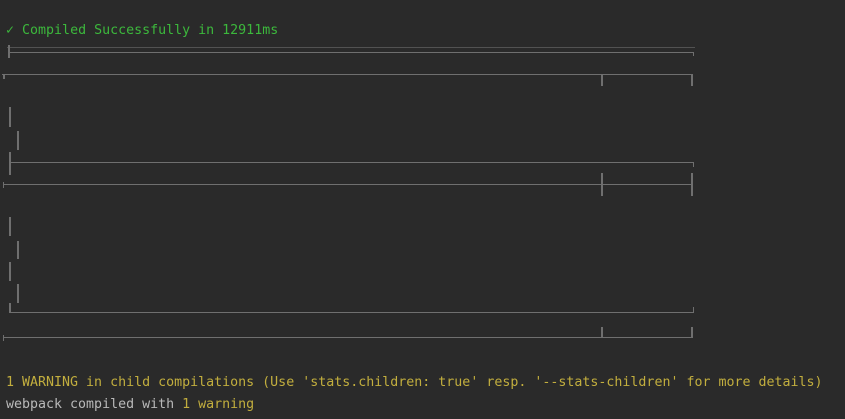 Image resolution: width=845 pixels, height=419 pixels. I want to click on compile-success-message: ✓ Compiled Successfully in 12911ms, so click(142, 31).